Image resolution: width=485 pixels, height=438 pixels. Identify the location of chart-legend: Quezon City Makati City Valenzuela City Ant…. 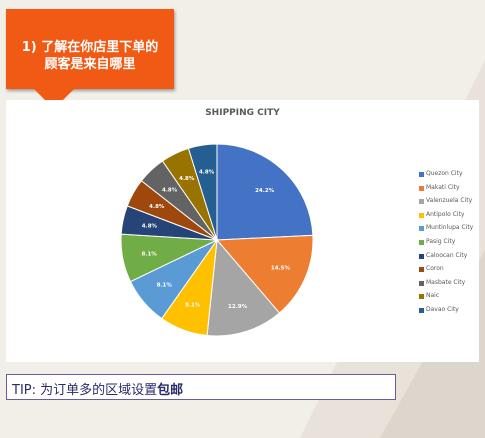
(449, 244).